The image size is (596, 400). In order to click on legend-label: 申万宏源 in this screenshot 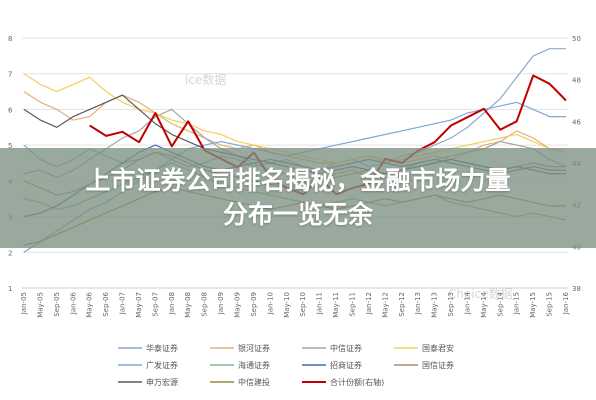, I will do `click(162, 382)`.